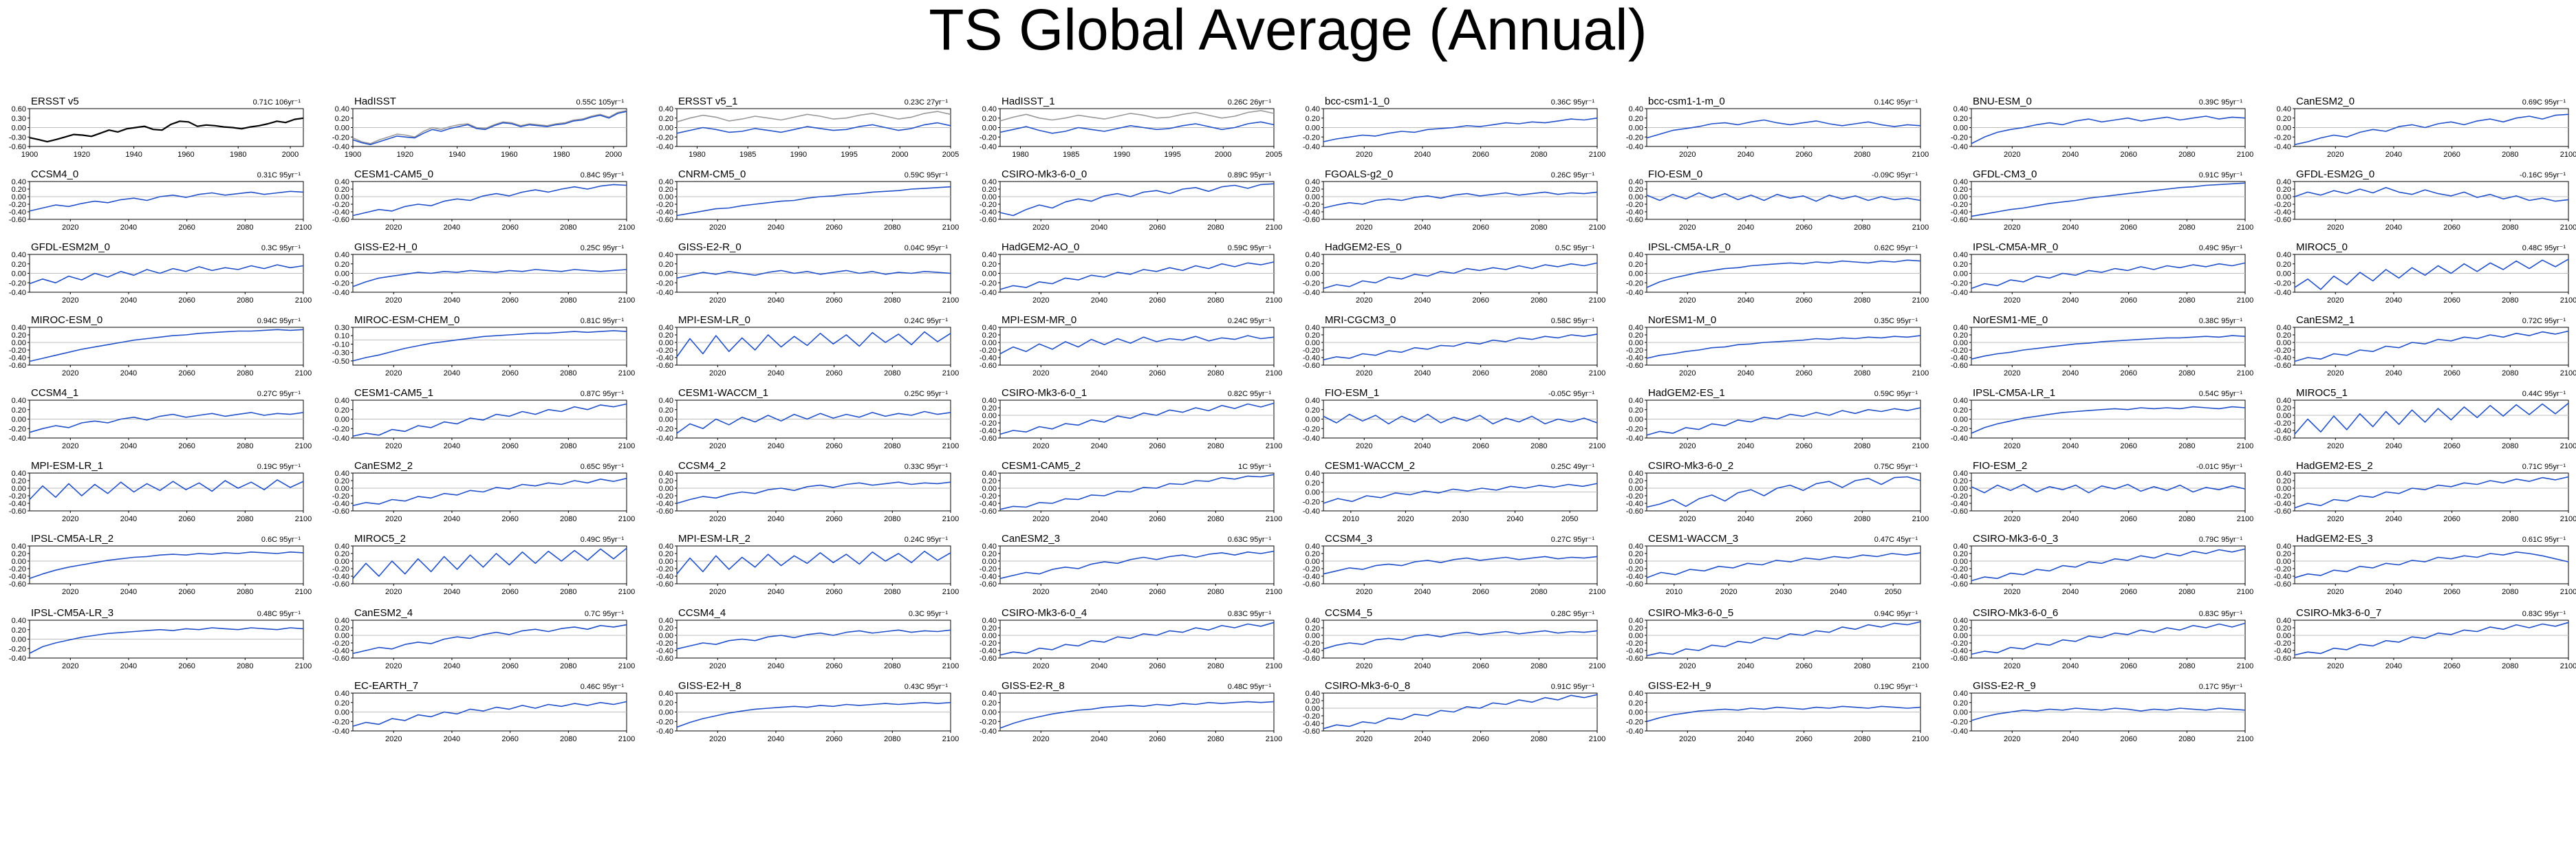  What do you see at coordinates (2325, 320) in the screenshot?
I see `panel-title: CanESM2_1` at bounding box center [2325, 320].